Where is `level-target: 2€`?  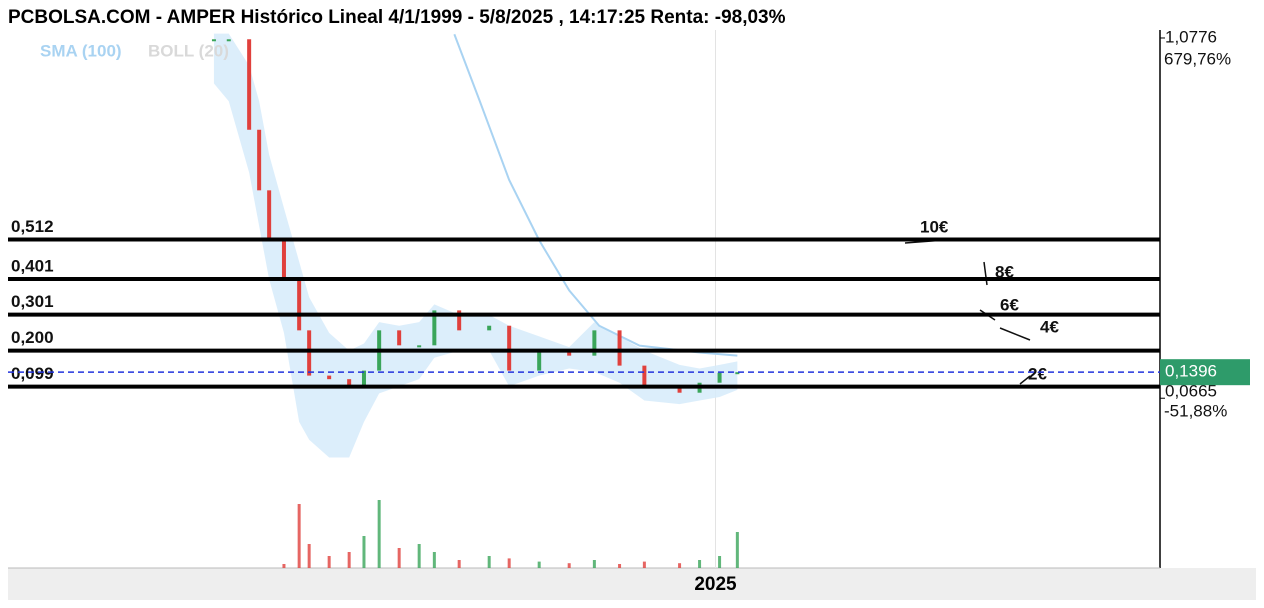 level-target: 2€ is located at coordinates (1037, 373).